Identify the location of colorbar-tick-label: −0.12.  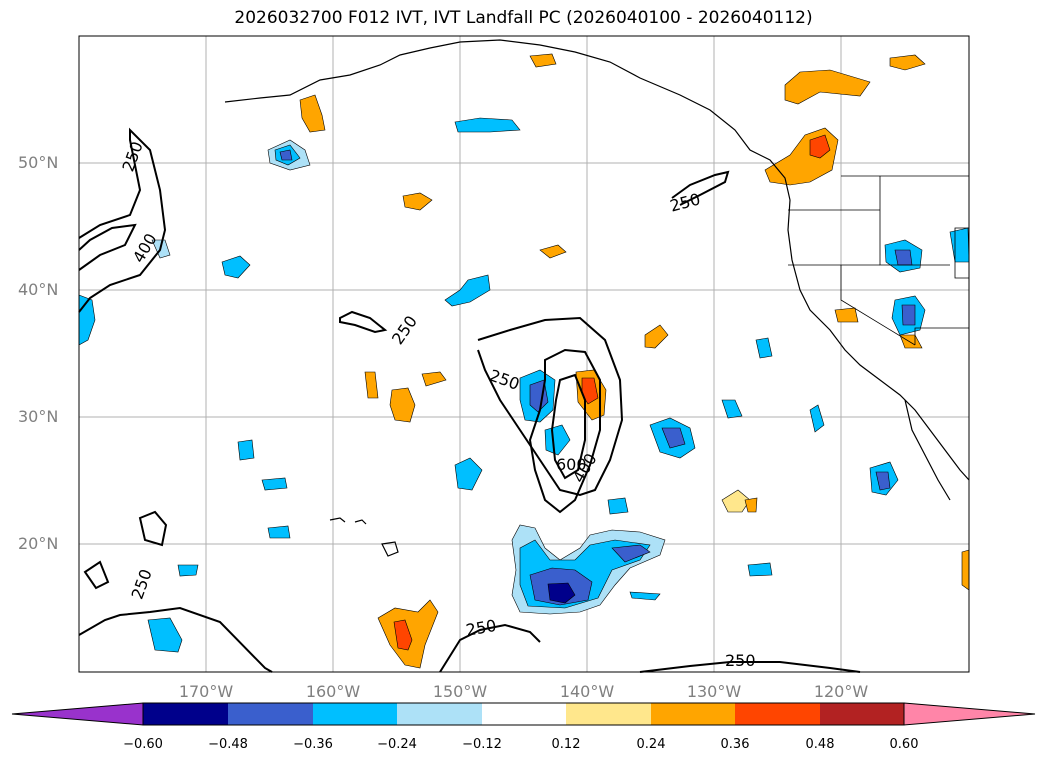
(482, 744).